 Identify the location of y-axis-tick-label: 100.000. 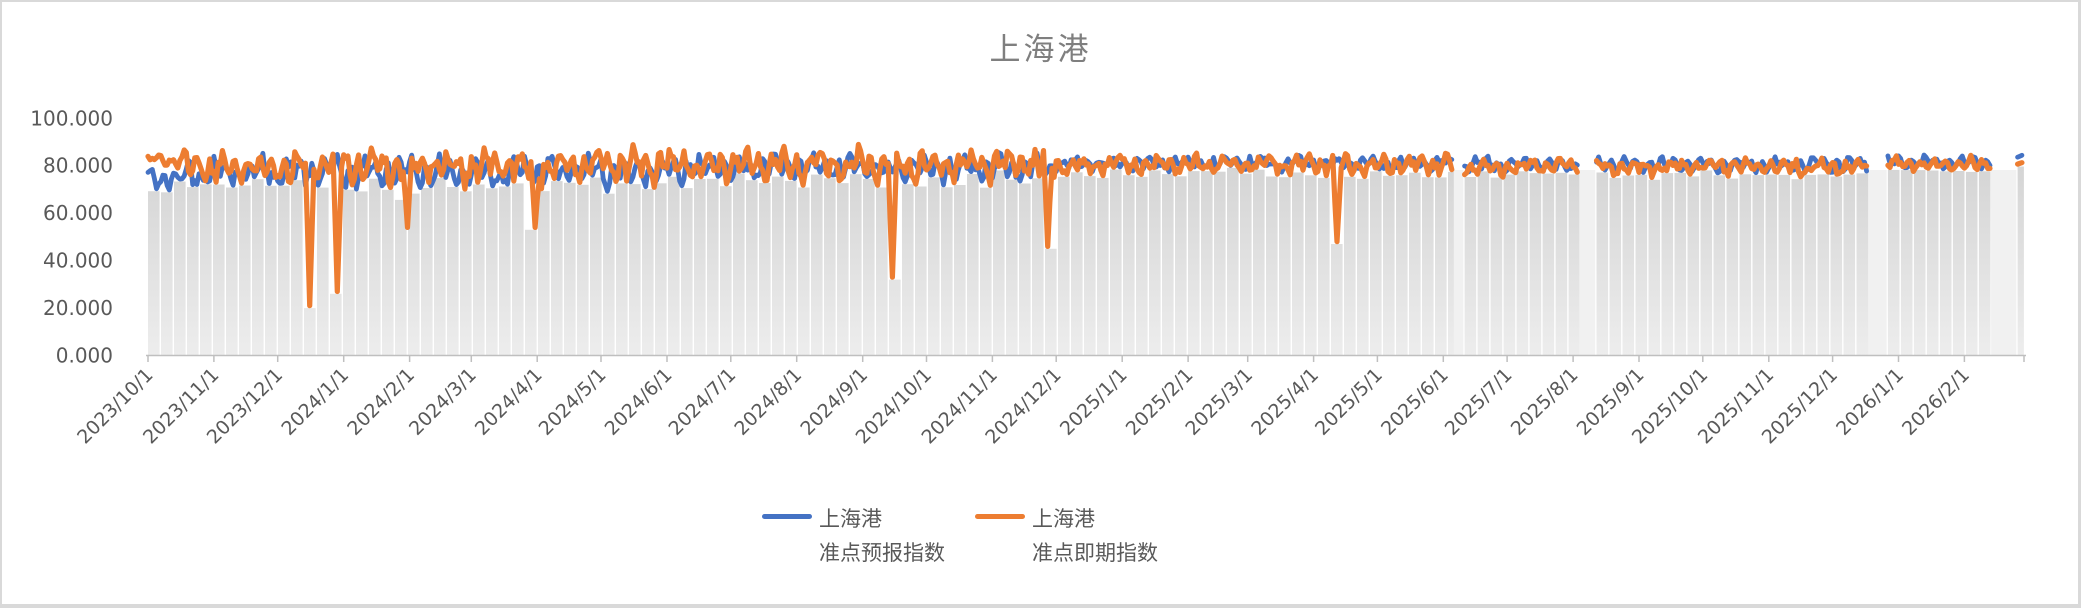
(71, 118).